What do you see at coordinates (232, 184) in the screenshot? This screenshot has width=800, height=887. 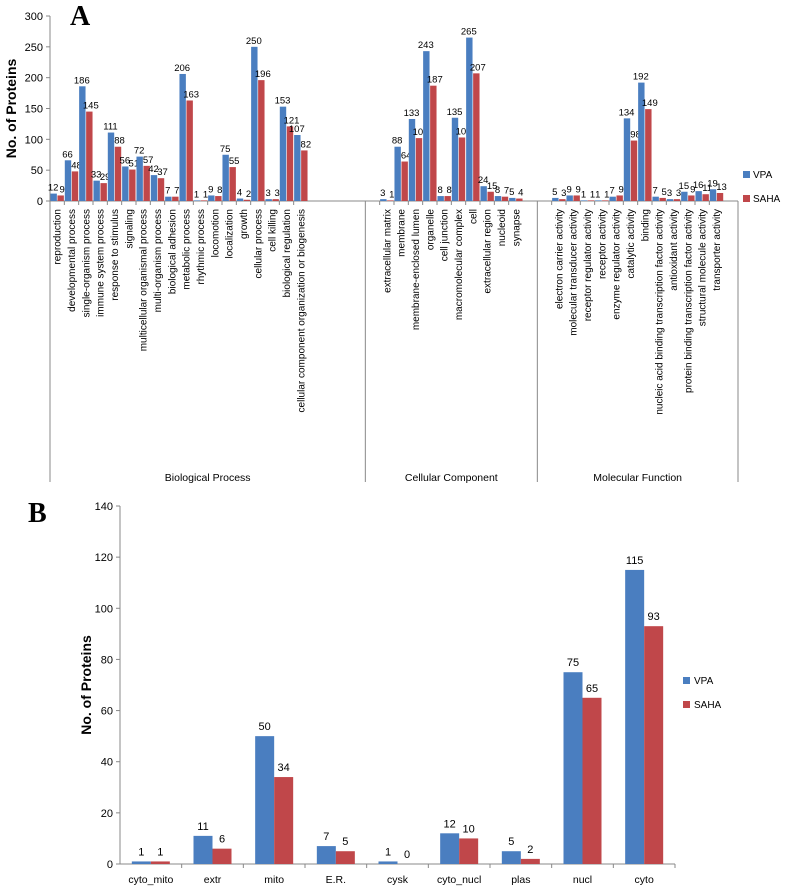 I see `bar-saha-localization` at bounding box center [232, 184].